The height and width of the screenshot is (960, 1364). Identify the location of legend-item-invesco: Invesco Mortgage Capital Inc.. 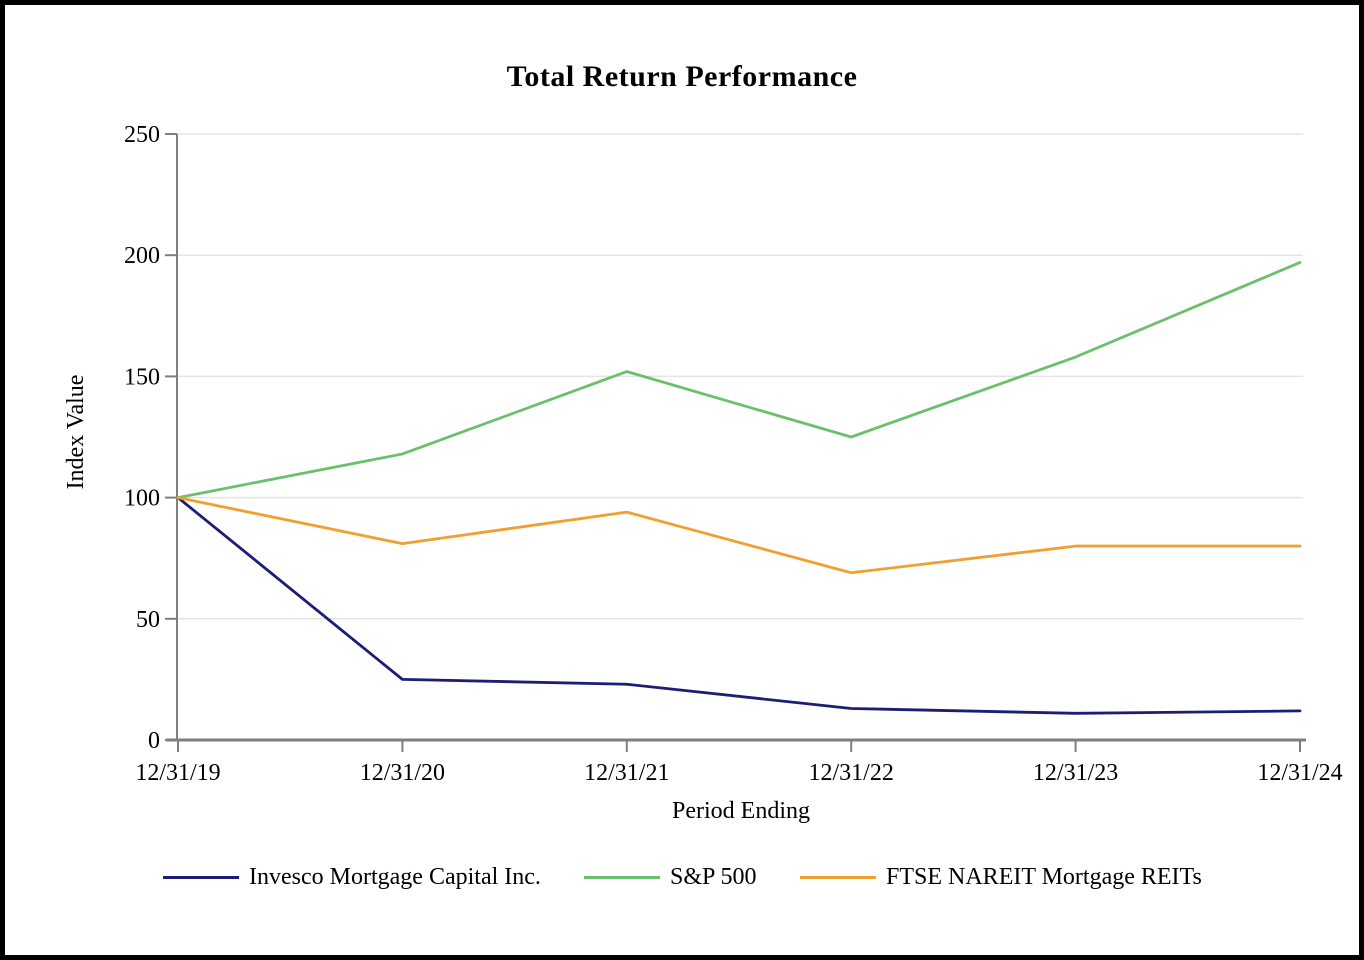
(352, 877).